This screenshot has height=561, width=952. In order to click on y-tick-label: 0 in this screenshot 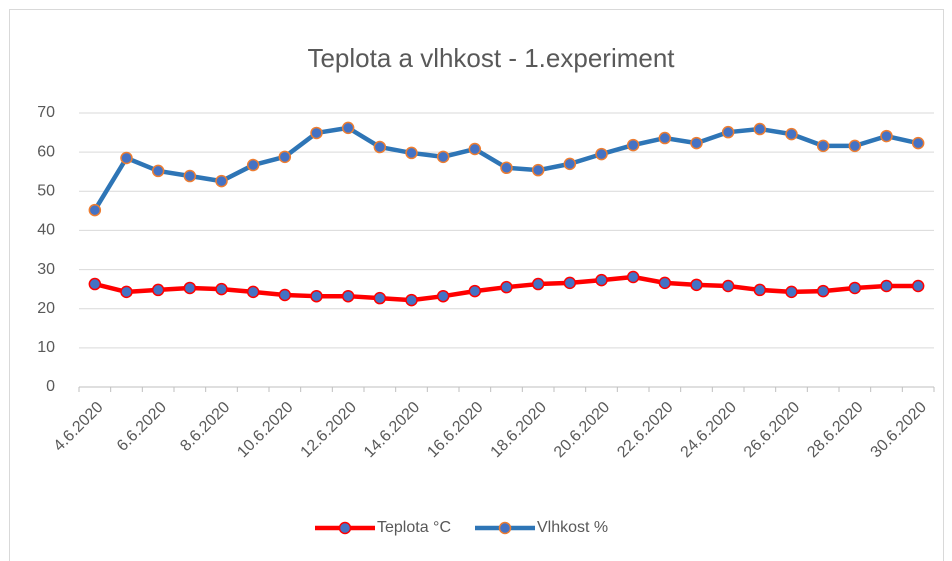, I will do `click(50, 386)`.